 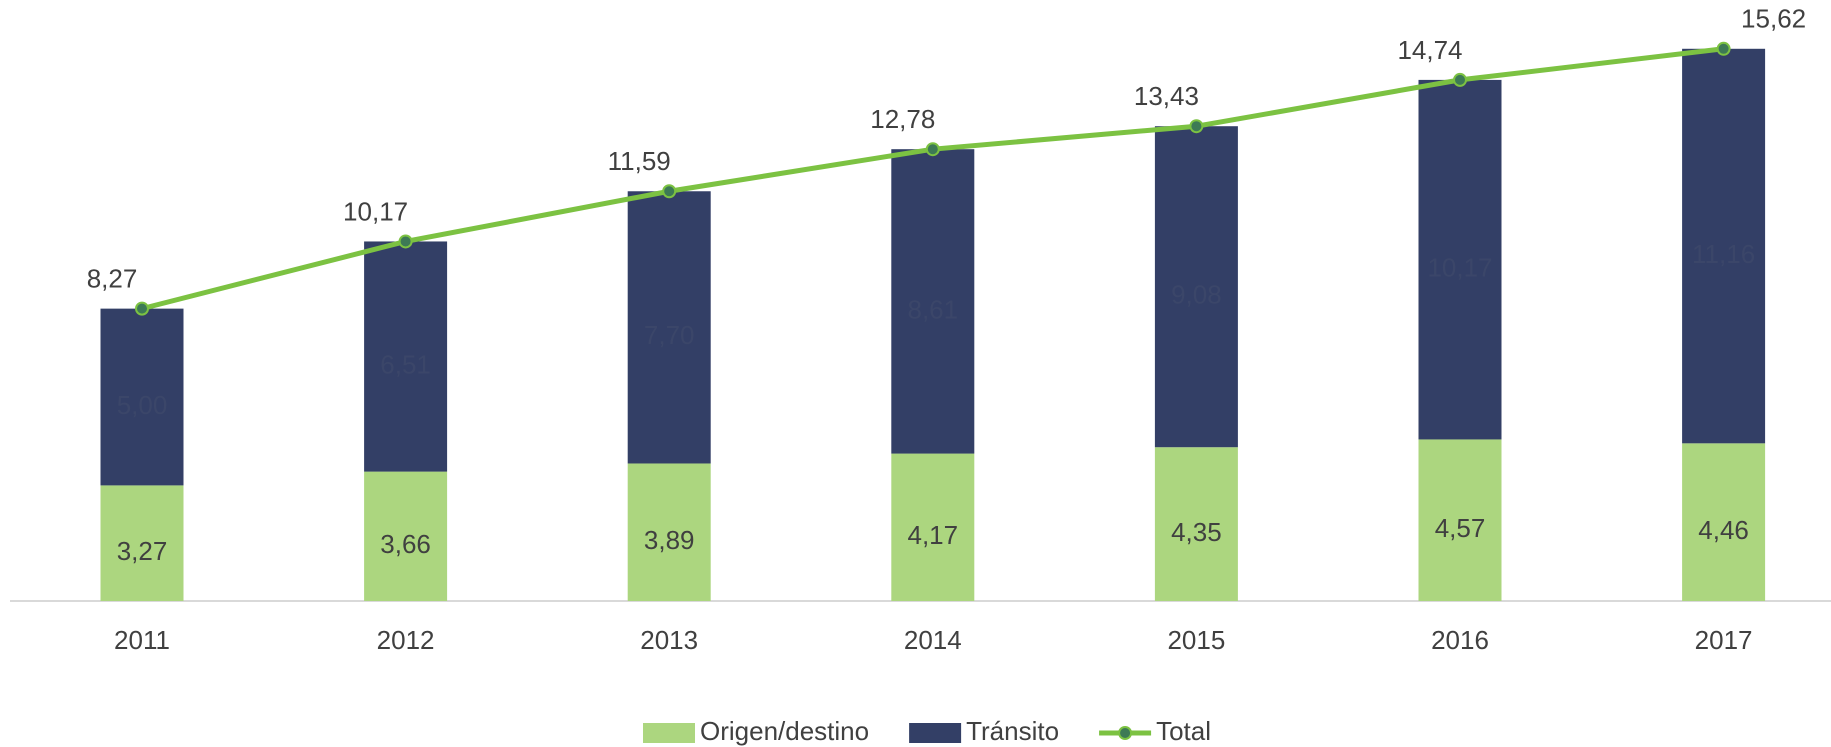 What do you see at coordinates (932, 309) in the screenshot?
I see `data-label: 8,61` at bounding box center [932, 309].